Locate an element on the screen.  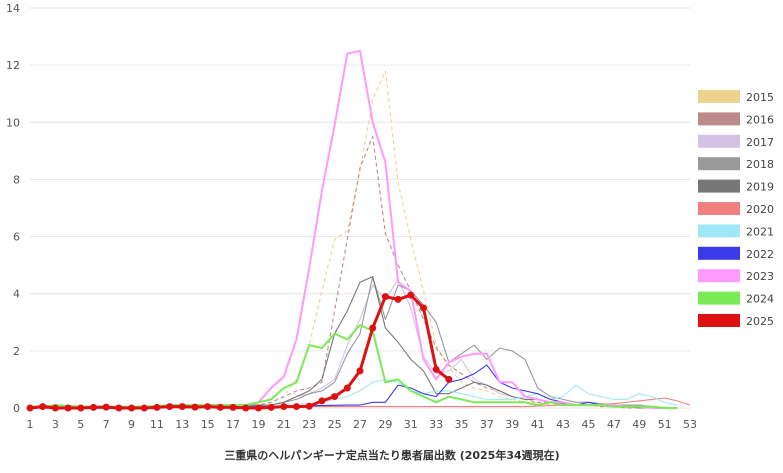
legend-swatch-2020 is located at coordinates (719, 208).